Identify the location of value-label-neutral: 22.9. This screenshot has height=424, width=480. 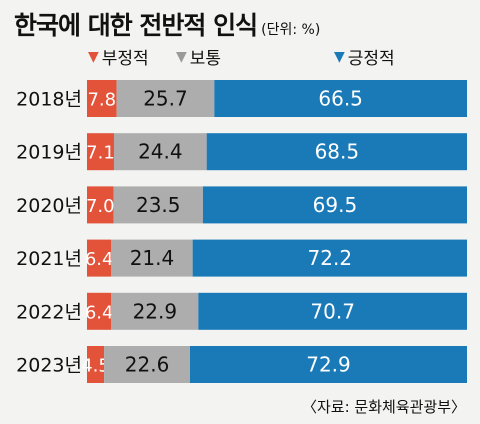
(155, 311).